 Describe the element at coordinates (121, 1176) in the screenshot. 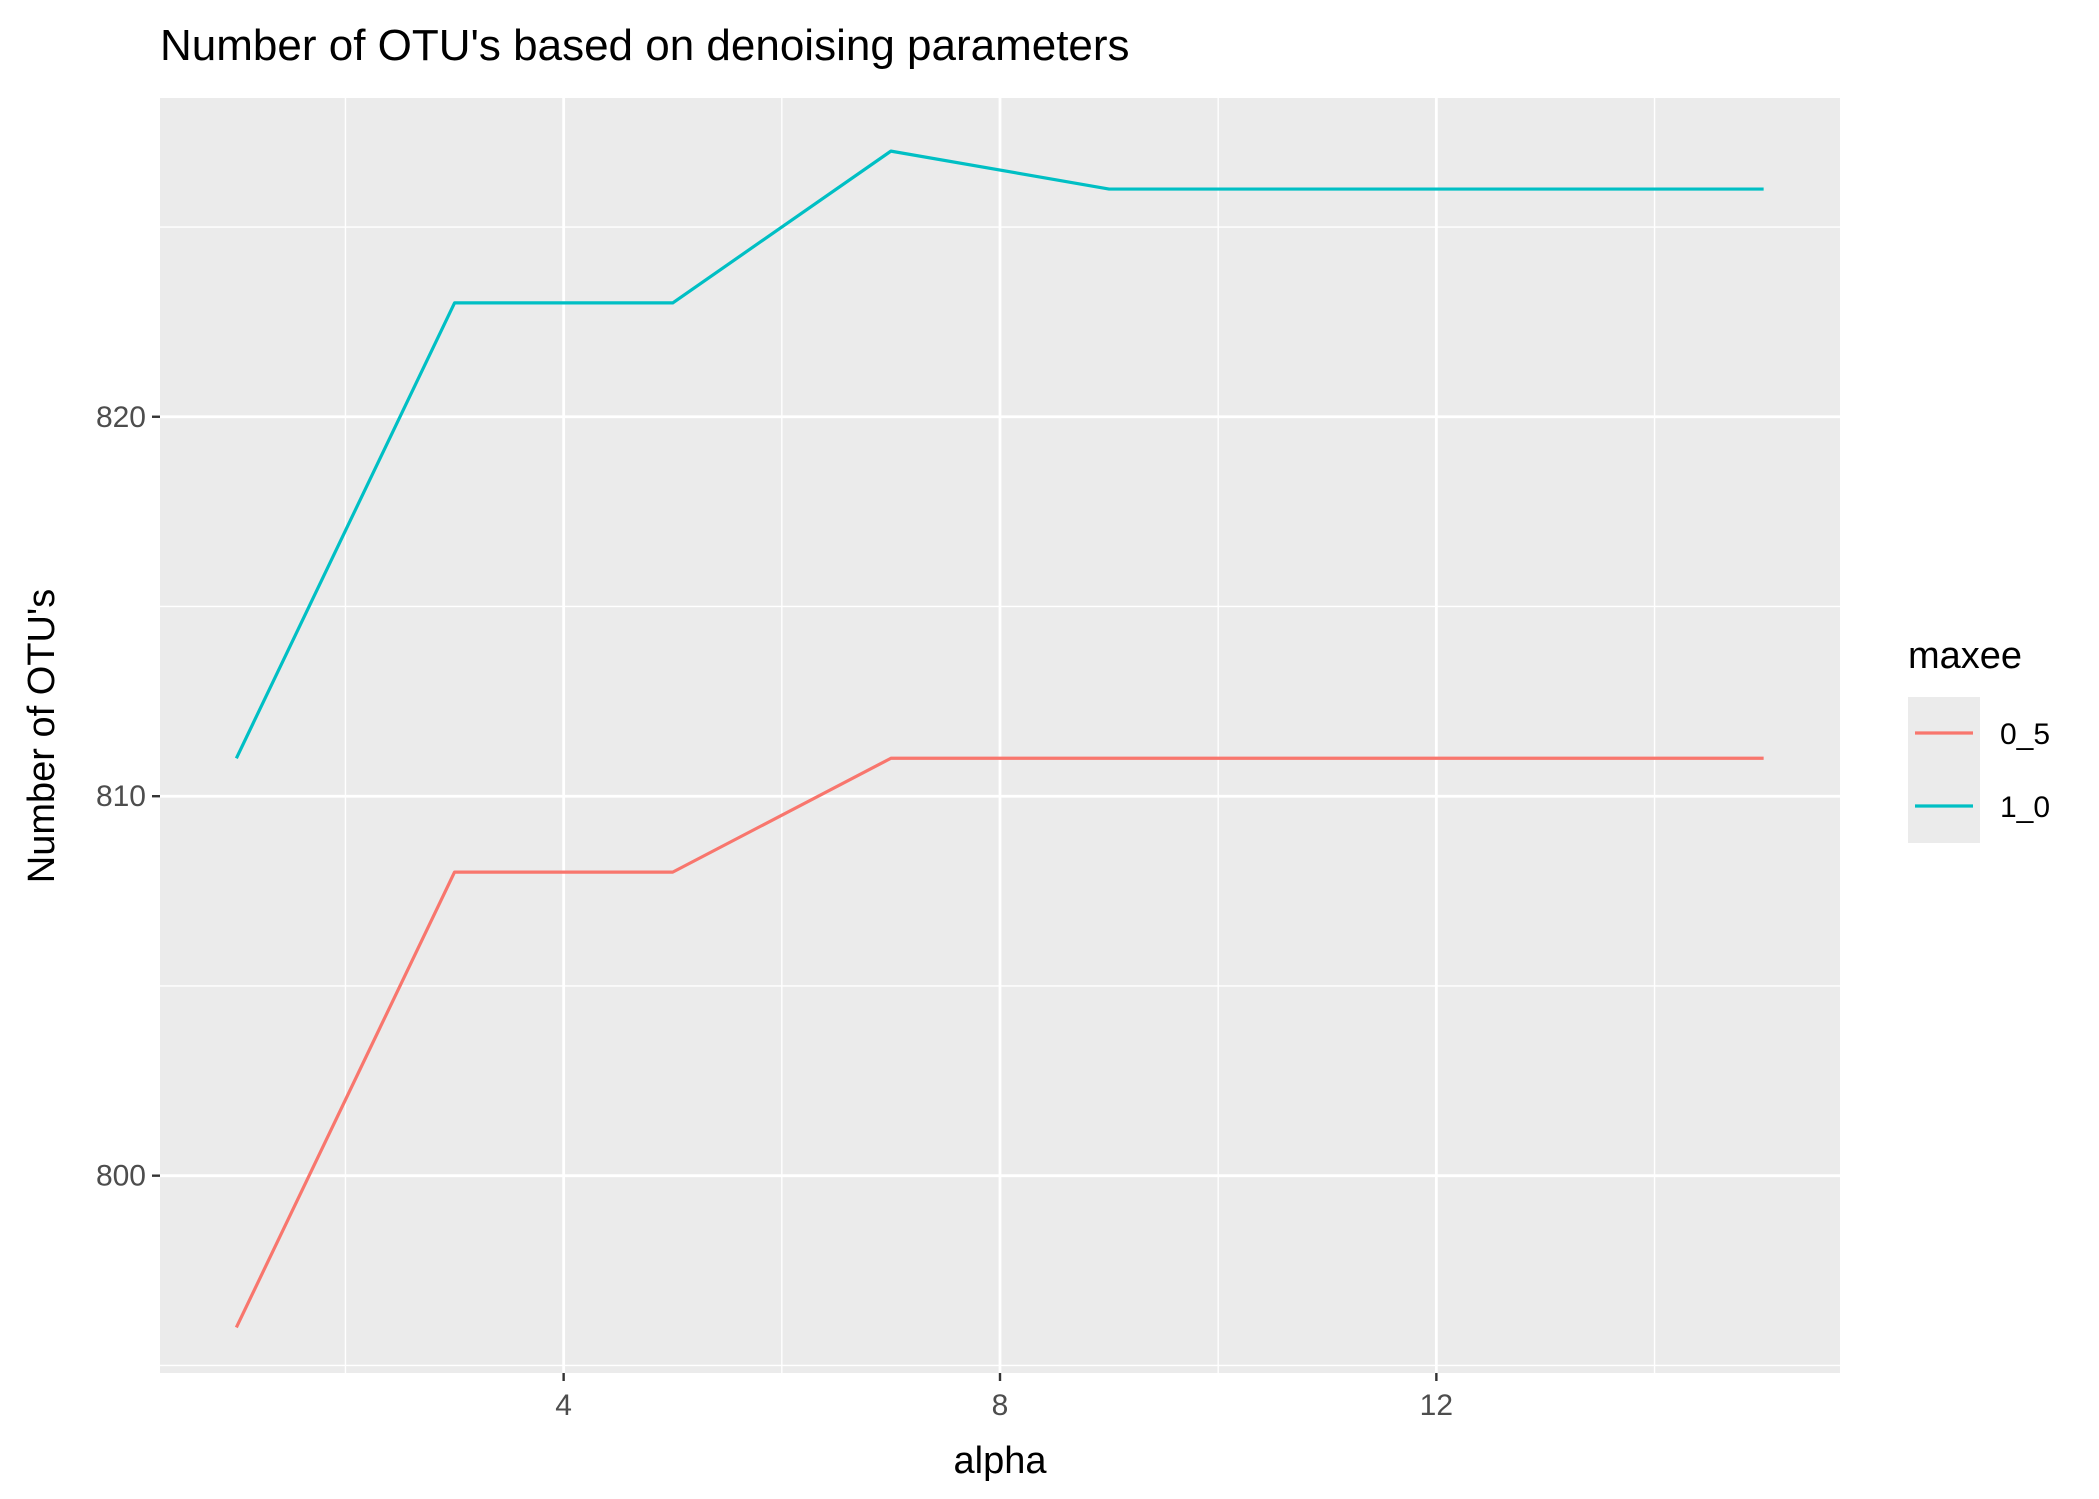

I see `y-tick-label: 800` at that location.